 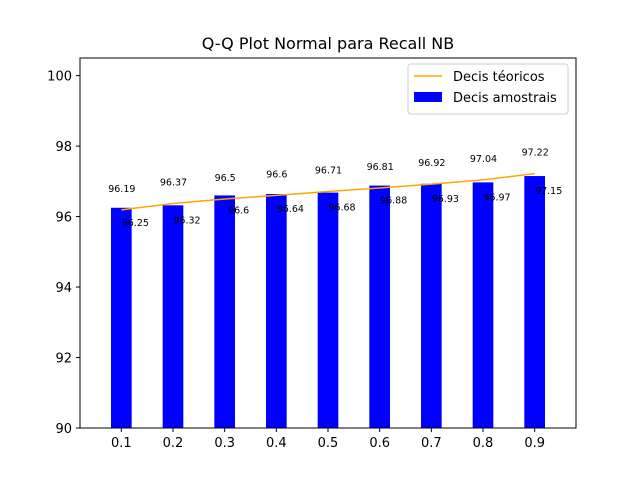 I want to click on sample-label-0.4: 96.64, so click(x=290, y=209).